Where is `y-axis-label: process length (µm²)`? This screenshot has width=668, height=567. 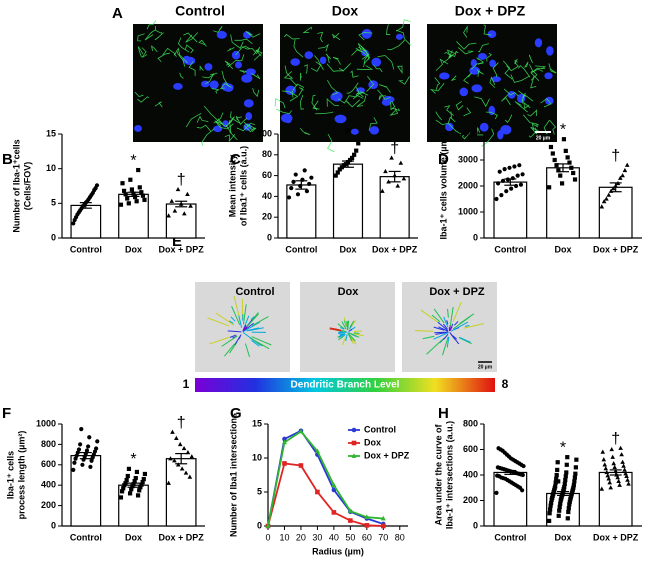 y-axis-label: process length (µm²) is located at coordinates (21, 475).